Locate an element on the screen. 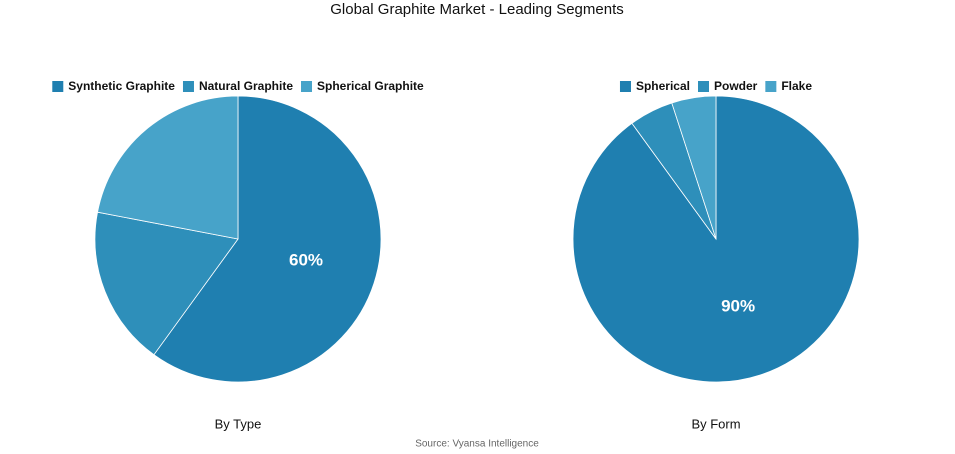  chart-subtitle: By Type is located at coordinates (238, 423).